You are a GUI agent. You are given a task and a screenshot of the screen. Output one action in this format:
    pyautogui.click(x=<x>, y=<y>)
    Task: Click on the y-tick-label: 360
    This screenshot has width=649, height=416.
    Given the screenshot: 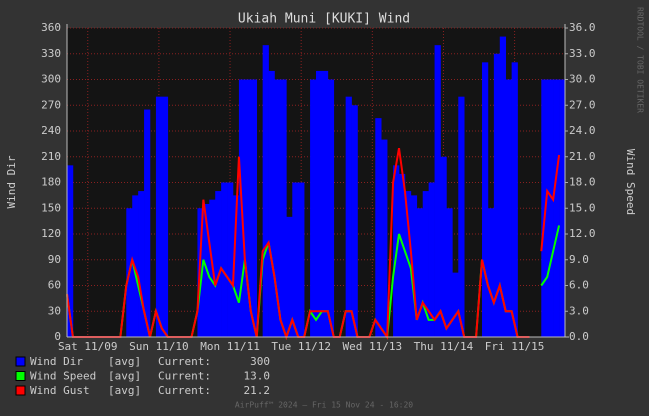 What is the action you would take?
    pyautogui.click(x=51, y=27)
    